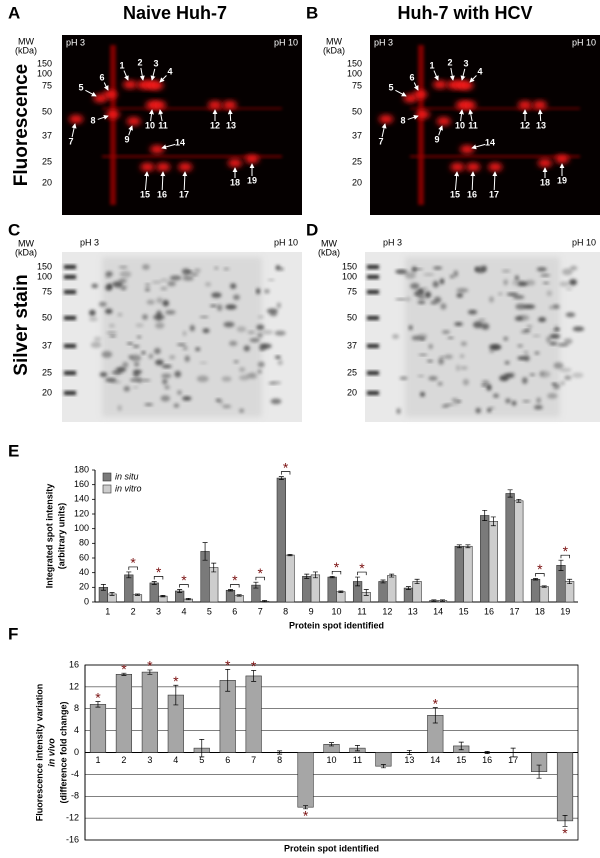 Image resolution: width=600 pixels, height=858 pixels. I want to click on x-tick-label: 18, so click(540, 611).